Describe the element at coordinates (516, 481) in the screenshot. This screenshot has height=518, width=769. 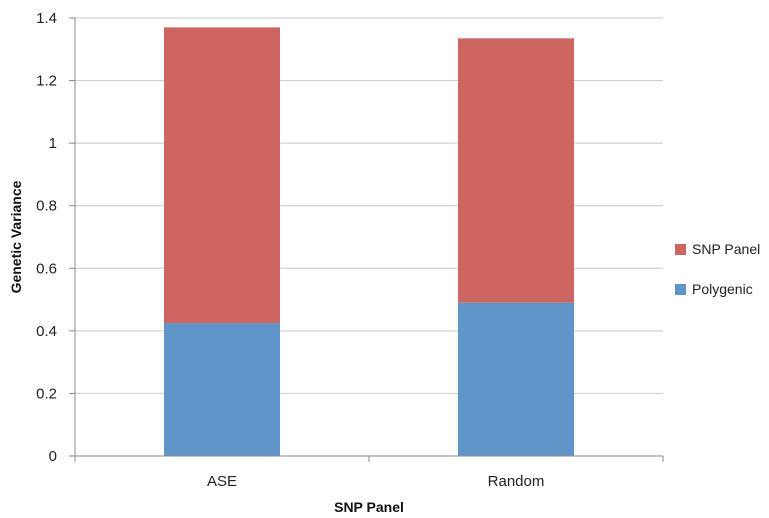
I see `x-tick-label: Random` at that location.